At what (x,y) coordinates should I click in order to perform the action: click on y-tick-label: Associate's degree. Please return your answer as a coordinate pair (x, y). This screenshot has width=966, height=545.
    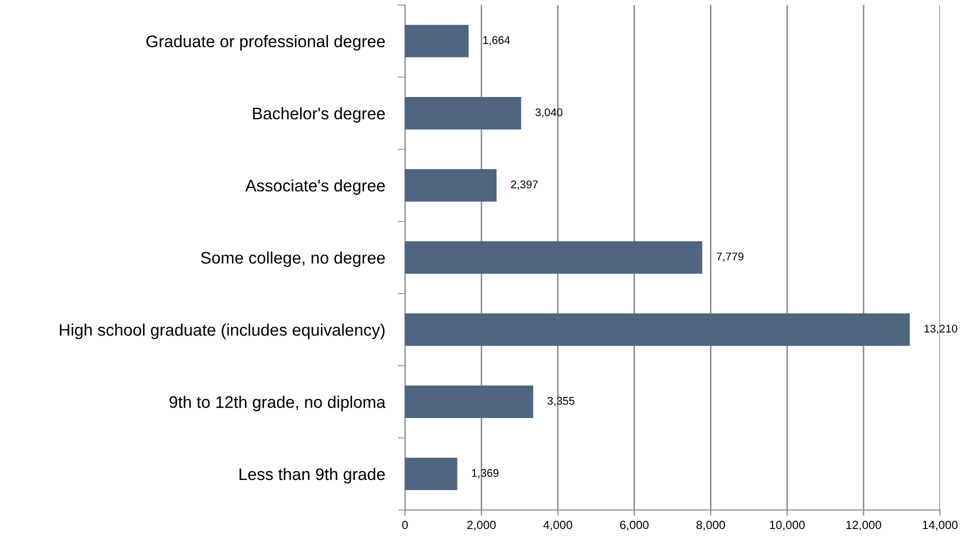
    Looking at the image, I should click on (315, 187).